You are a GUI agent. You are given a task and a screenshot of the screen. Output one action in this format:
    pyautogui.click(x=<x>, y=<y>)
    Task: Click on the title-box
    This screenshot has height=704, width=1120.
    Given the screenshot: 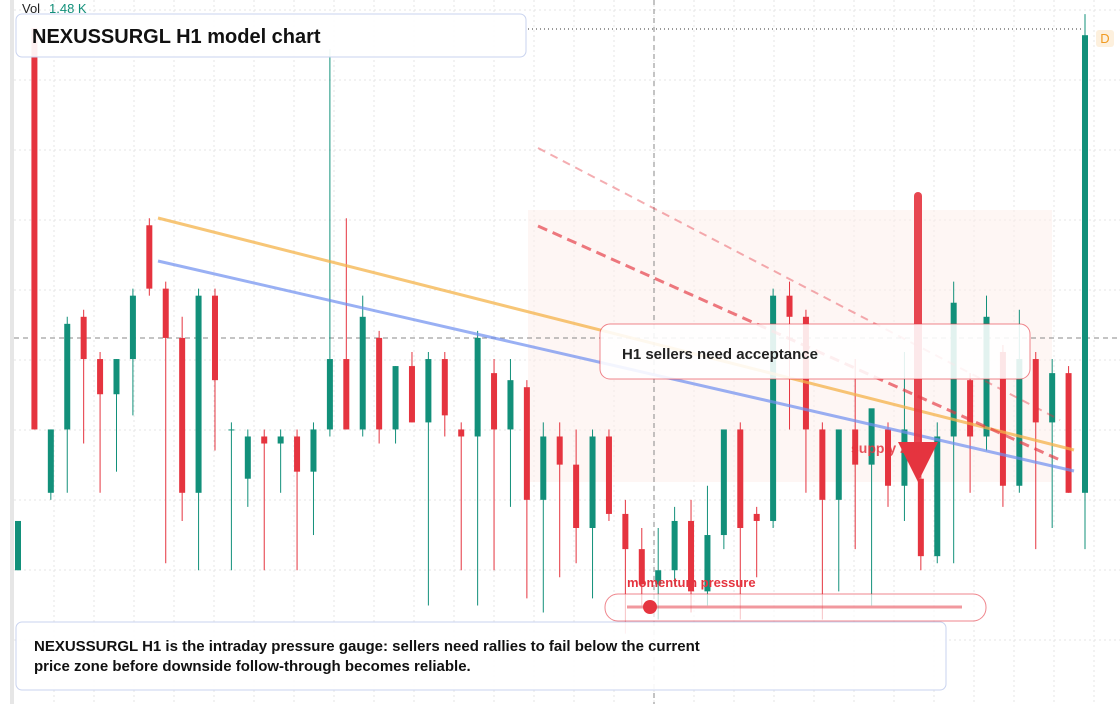 What is the action you would take?
    pyautogui.click(x=271, y=35)
    